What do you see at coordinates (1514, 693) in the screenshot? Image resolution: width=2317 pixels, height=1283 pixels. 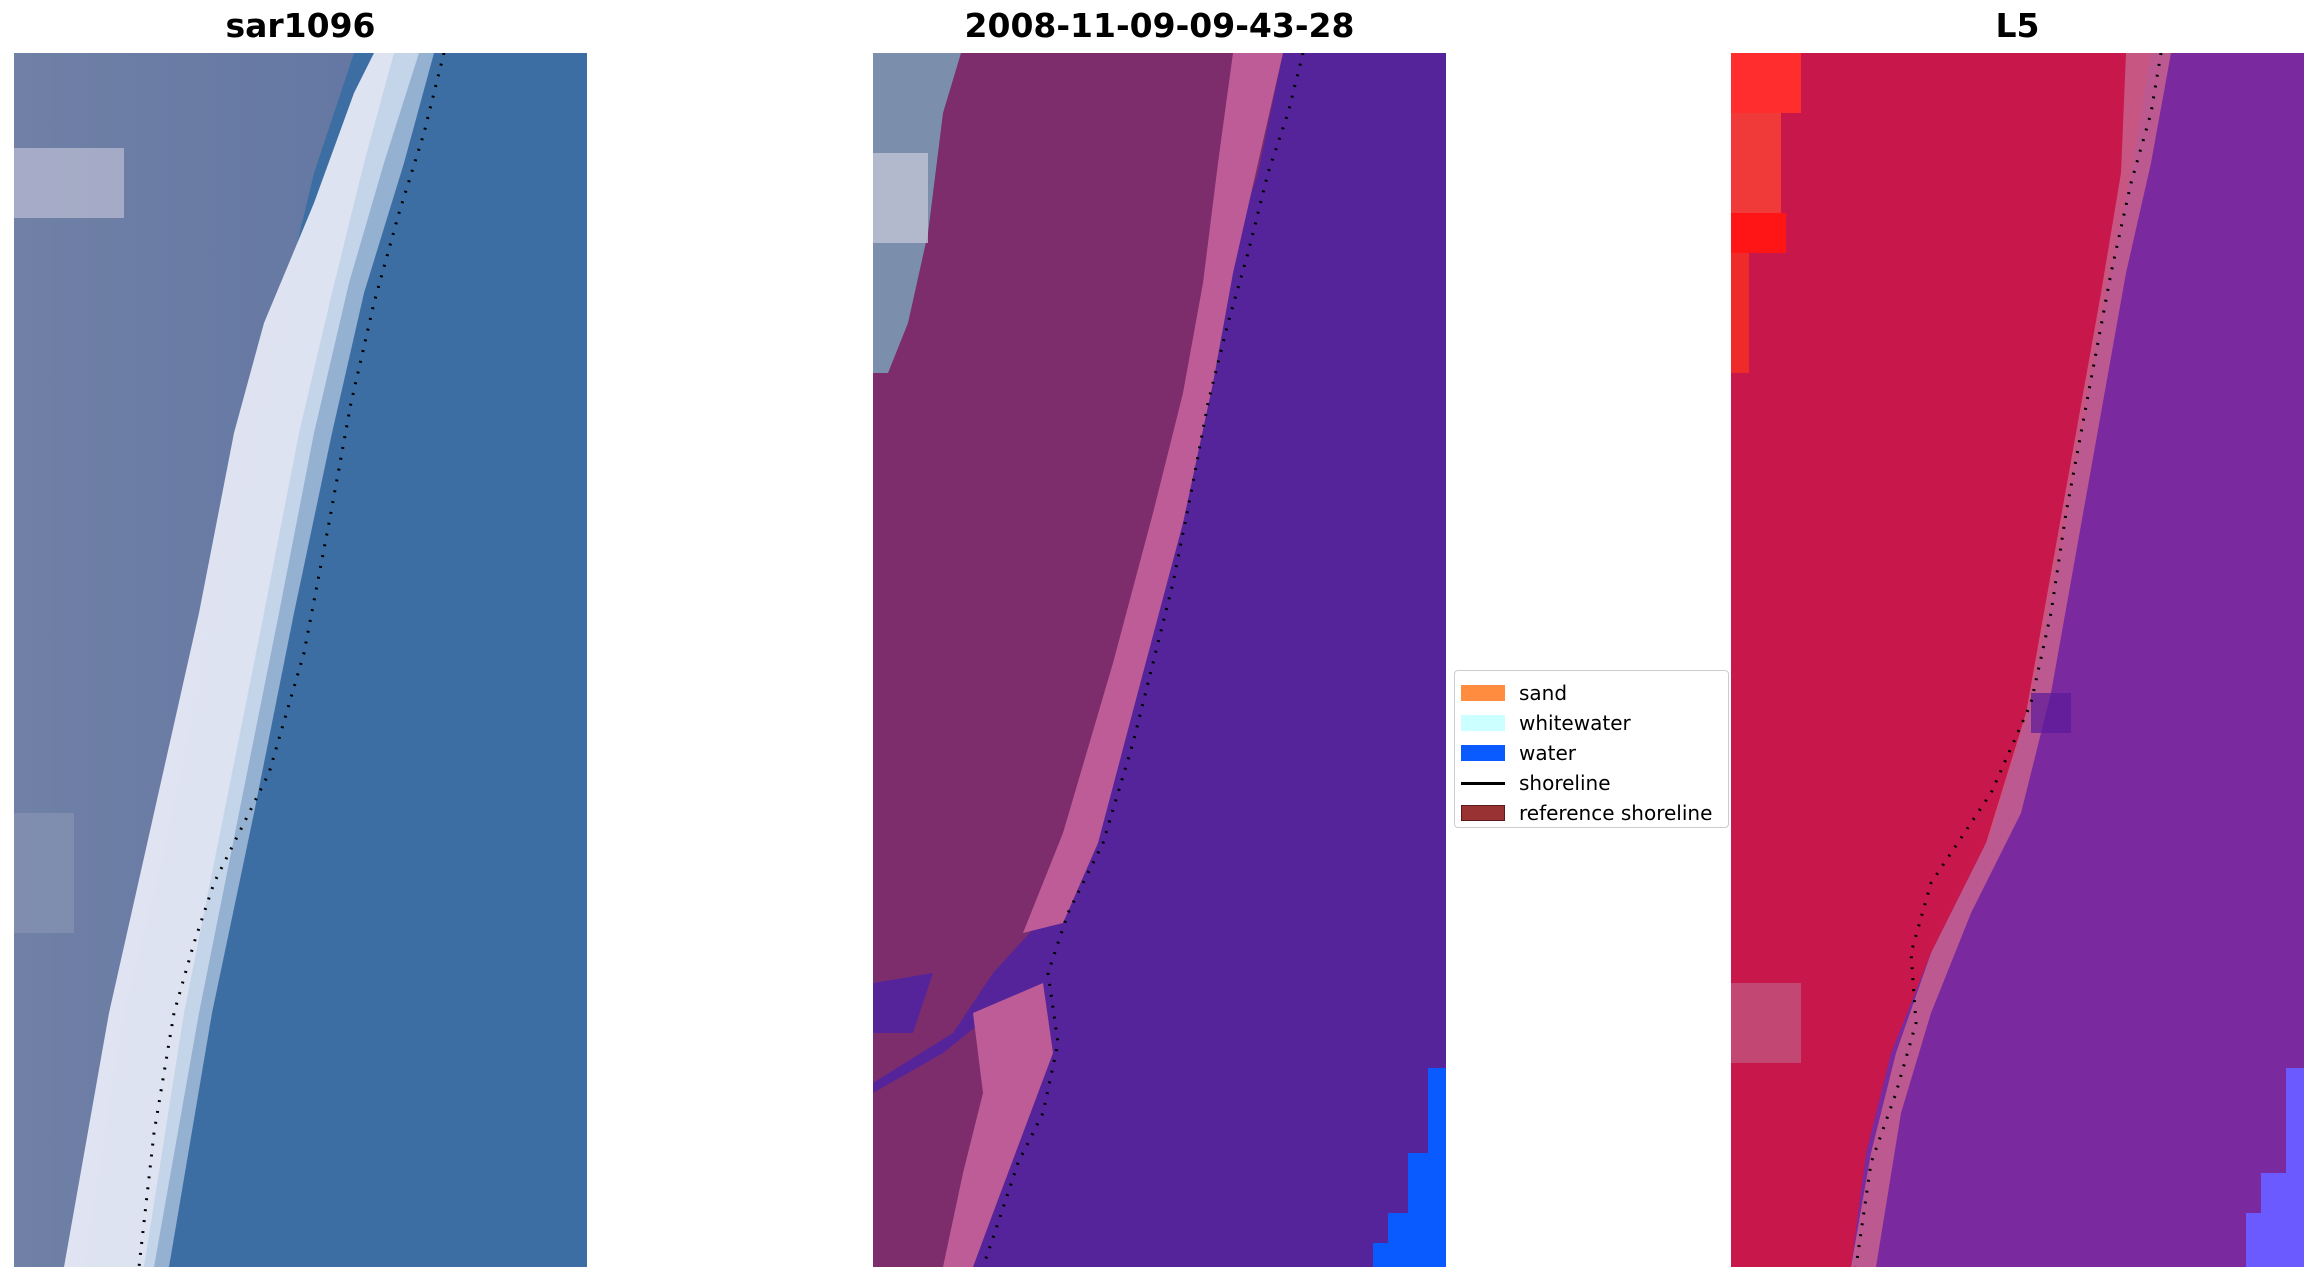 I see `legend-item-sand: sand` at bounding box center [1514, 693].